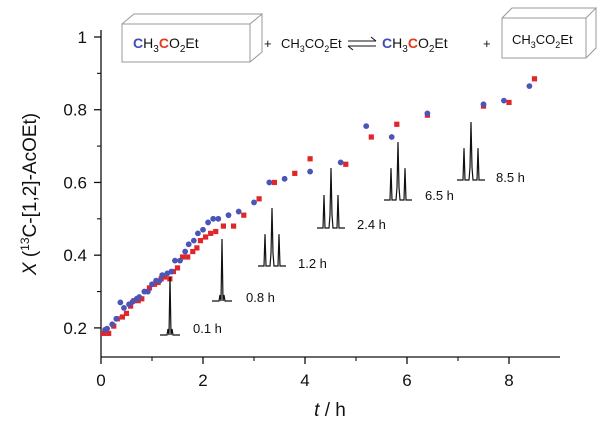 The image size is (604, 427). What do you see at coordinates (510, 177) in the screenshot?
I see `time-annotation: 8.5 h` at bounding box center [510, 177].